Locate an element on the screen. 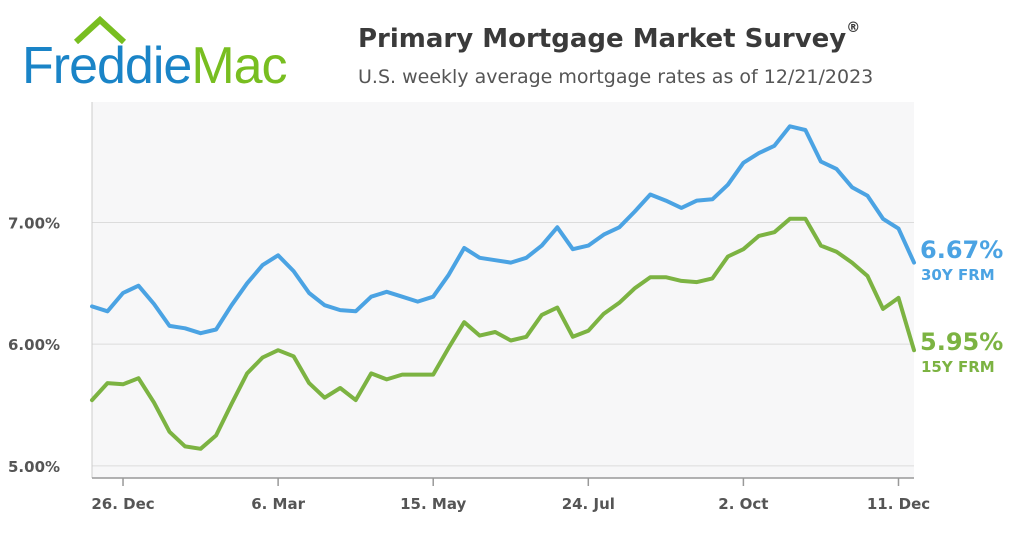  x-tick-label: 6. Mar is located at coordinates (278, 504).